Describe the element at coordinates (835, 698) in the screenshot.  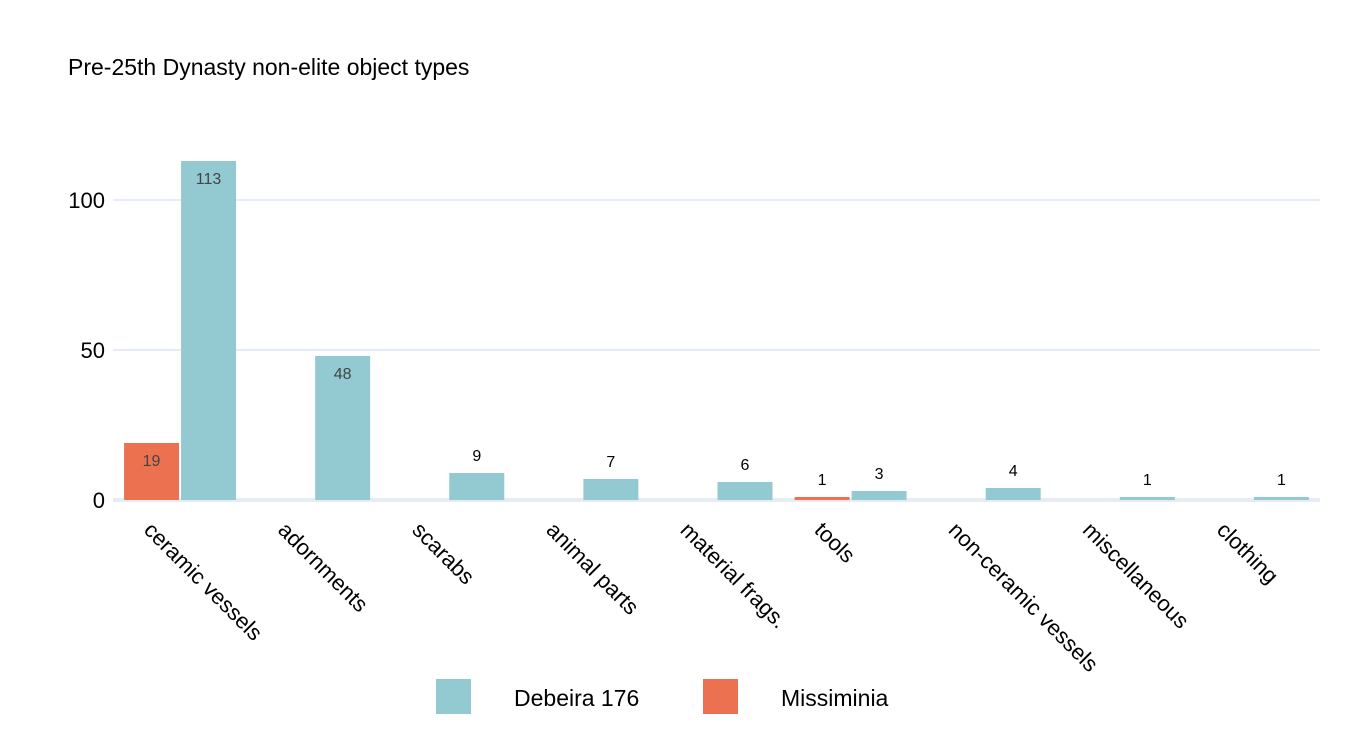
I see `legend-label: Missiminia` at that location.